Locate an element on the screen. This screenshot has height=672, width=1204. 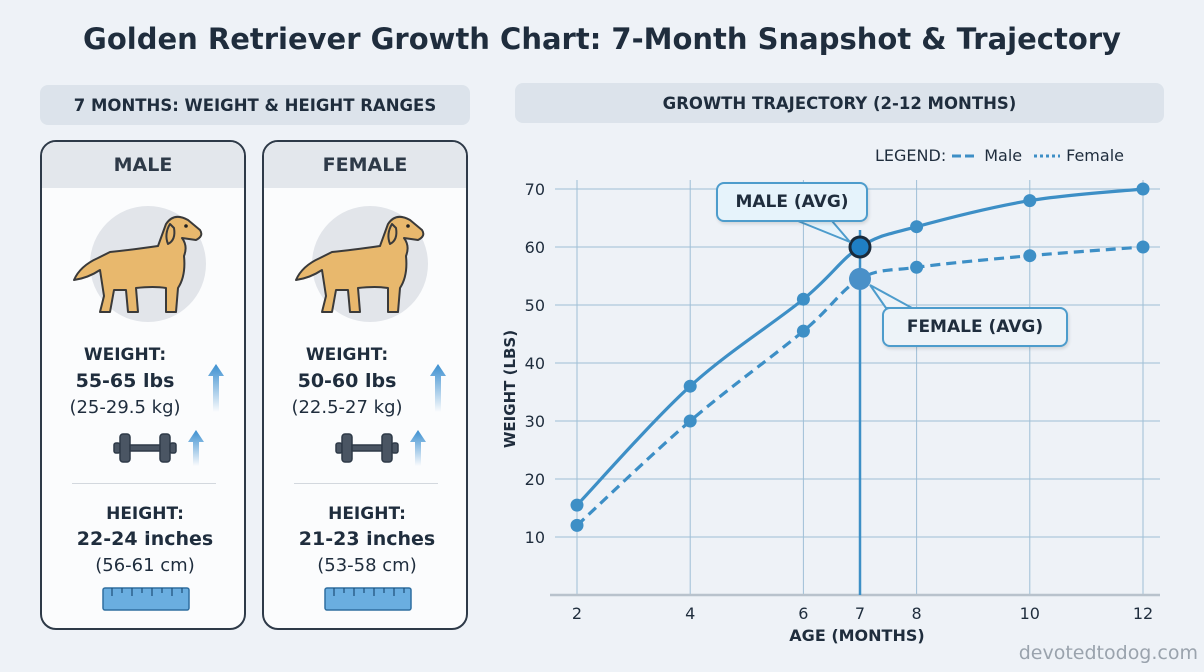
y-tick-label: 10 is located at coordinates (535, 537).